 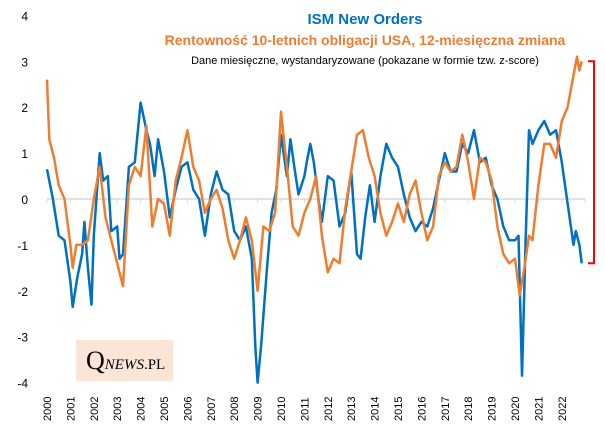 What do you see at coordinates (235, 409) in the screenshot?
I see `x-tick-label: 2008` at bounding box center [235, 409].